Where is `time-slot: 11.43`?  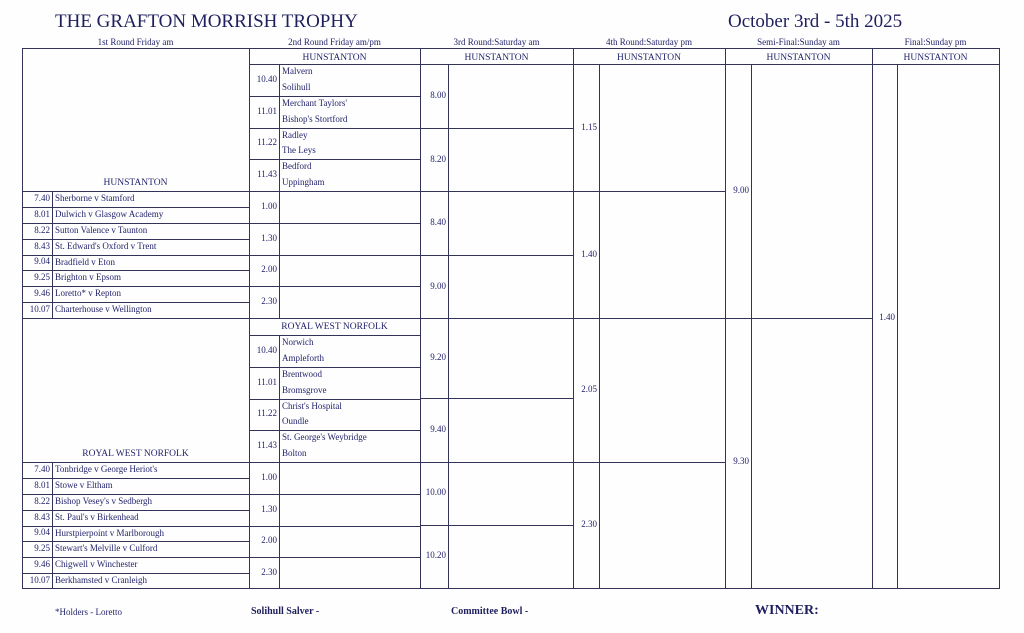
time-slot: 11.43 is located at coordinates (267, 174).